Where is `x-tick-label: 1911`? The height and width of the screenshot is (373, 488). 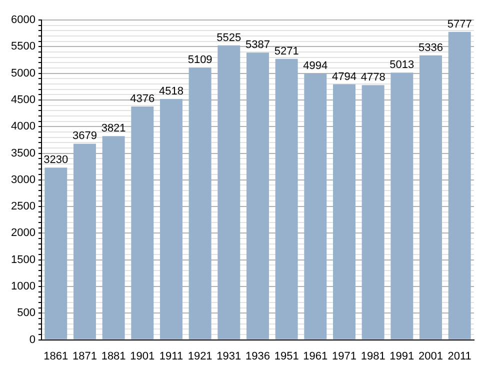 x-tick-label: 1911 is located at coordinates (171, 356).